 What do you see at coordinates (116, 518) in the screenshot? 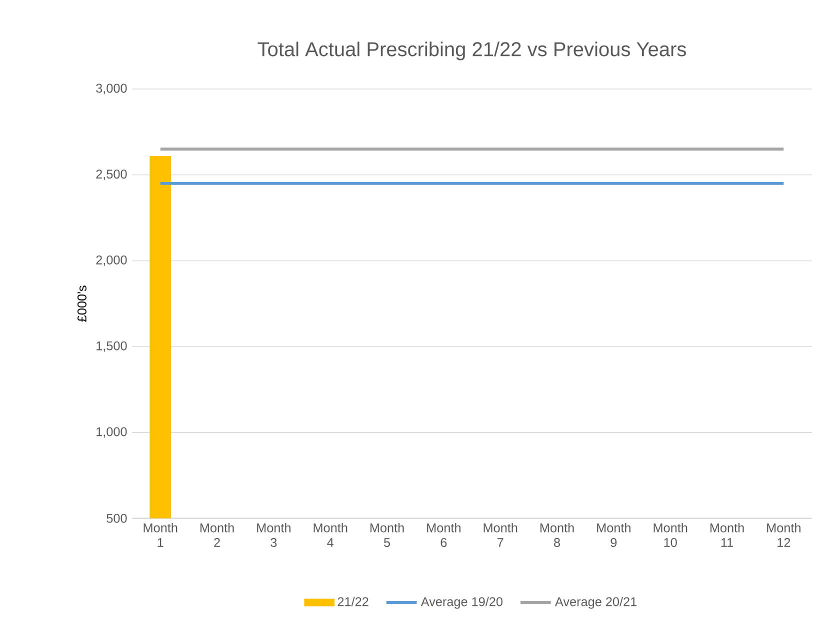
I see `y-tick-label: 500` at bounding box center [116, 518].